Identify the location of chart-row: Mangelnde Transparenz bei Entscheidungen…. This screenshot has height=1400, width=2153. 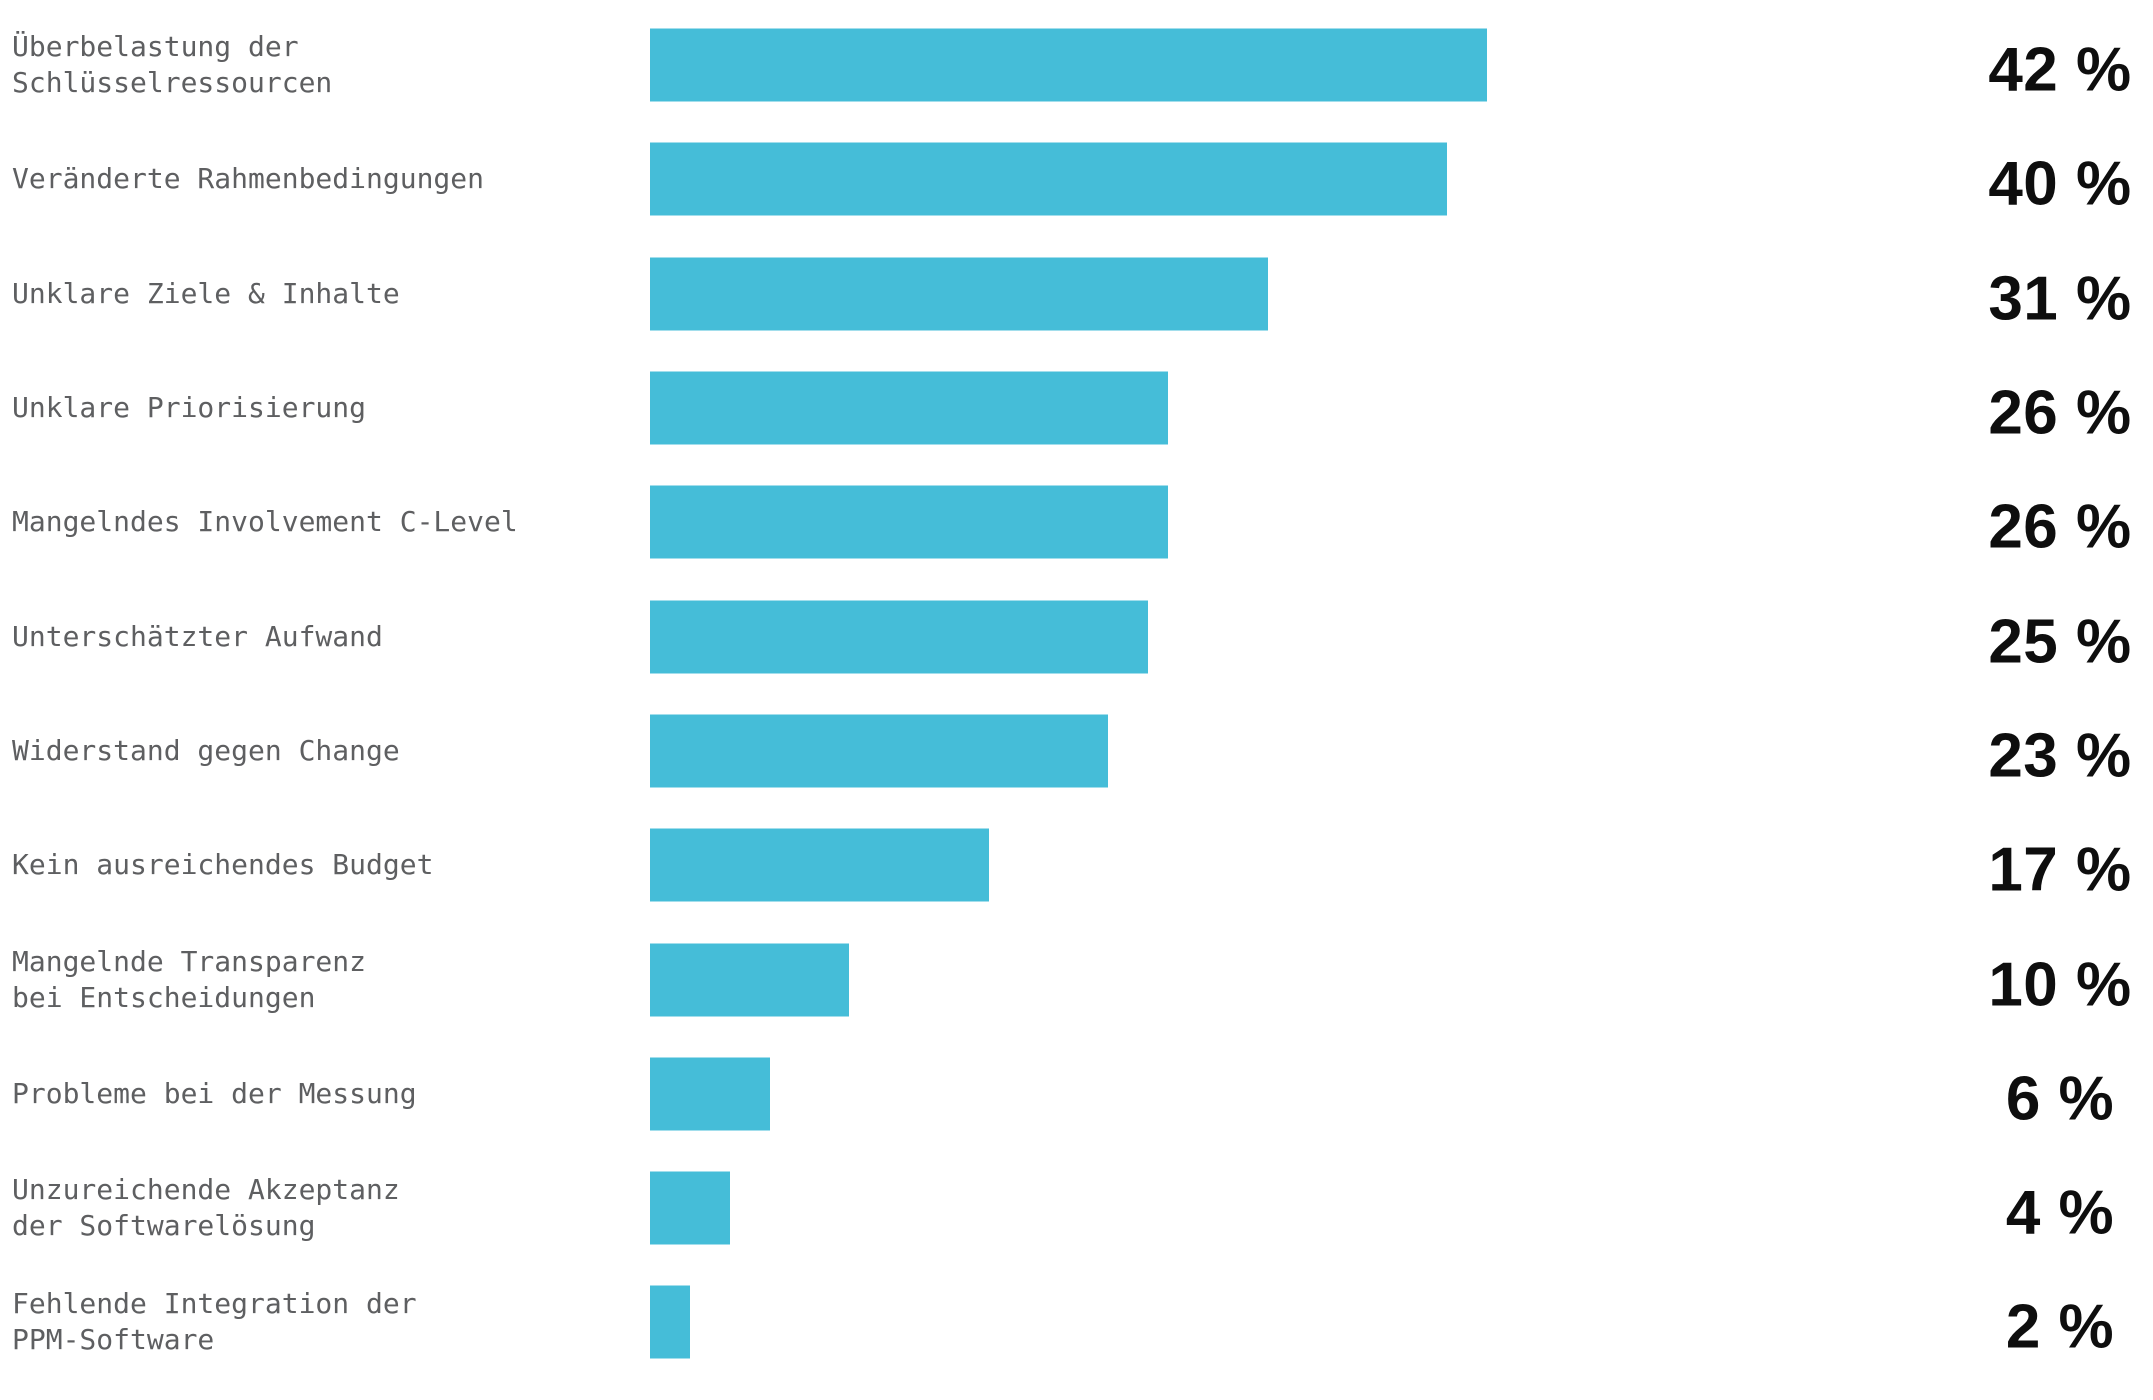
(1076, 979).